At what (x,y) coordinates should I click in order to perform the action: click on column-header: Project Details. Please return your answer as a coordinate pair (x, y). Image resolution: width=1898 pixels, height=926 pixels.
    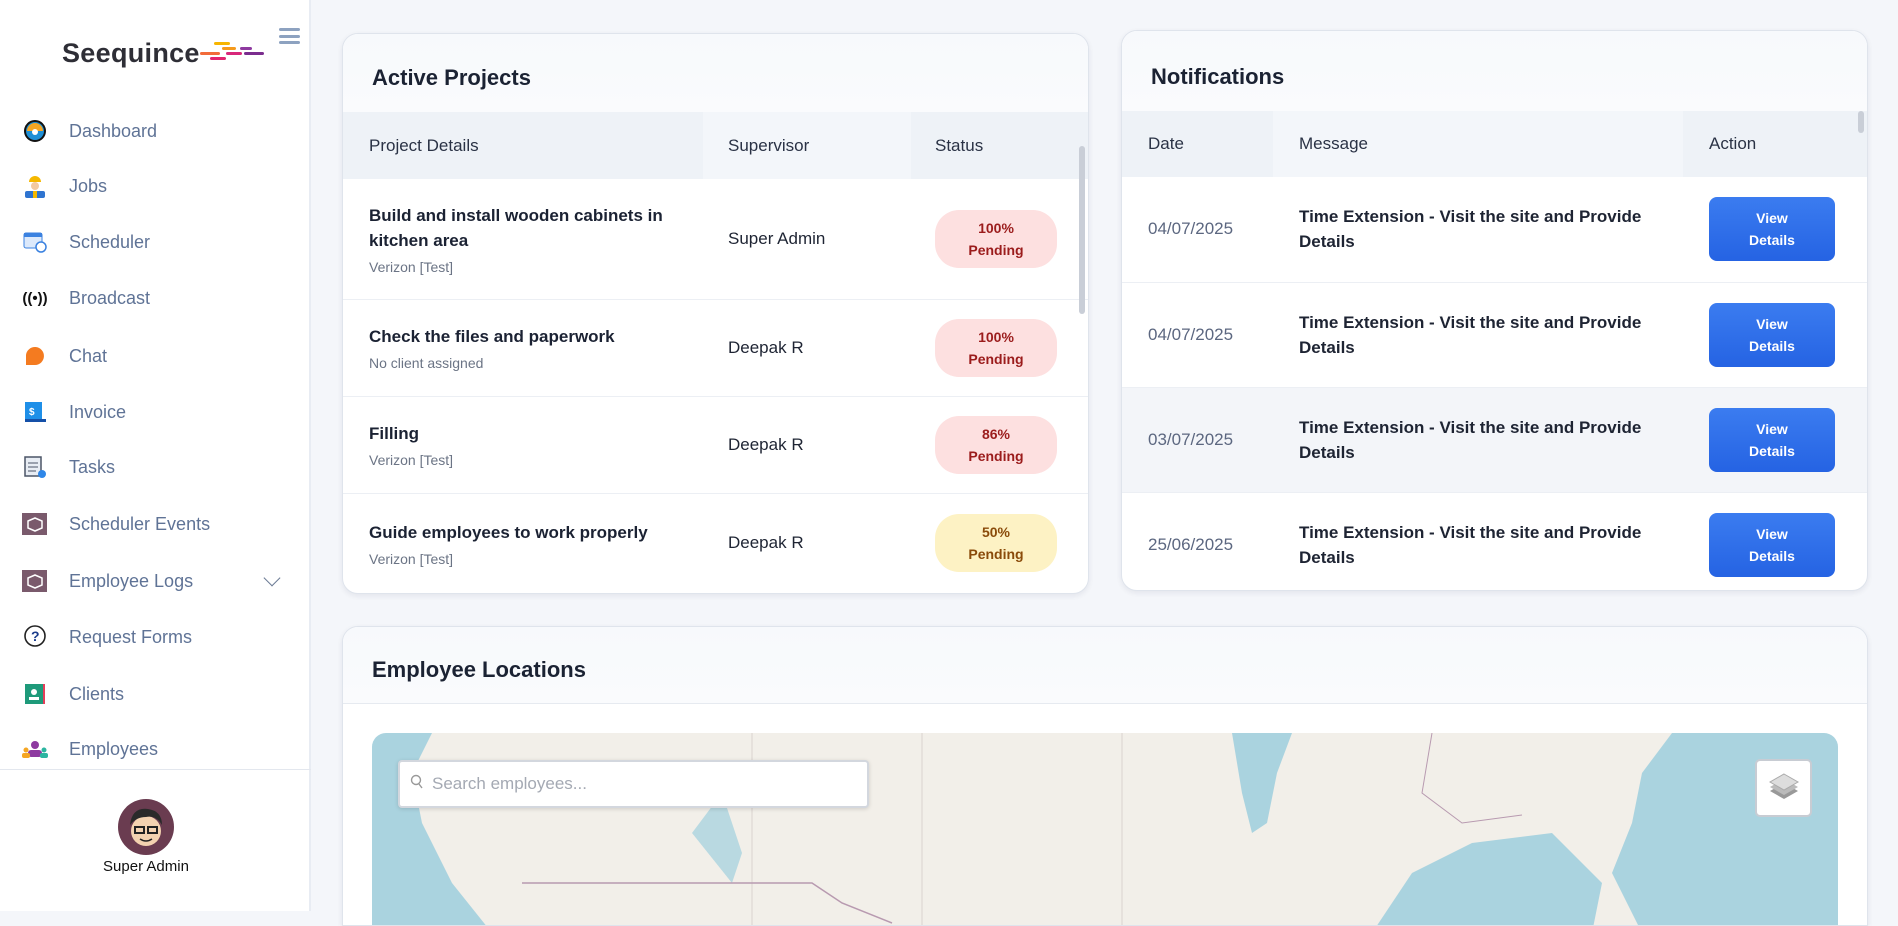
    Looking at the image, I should click on (523, 145).